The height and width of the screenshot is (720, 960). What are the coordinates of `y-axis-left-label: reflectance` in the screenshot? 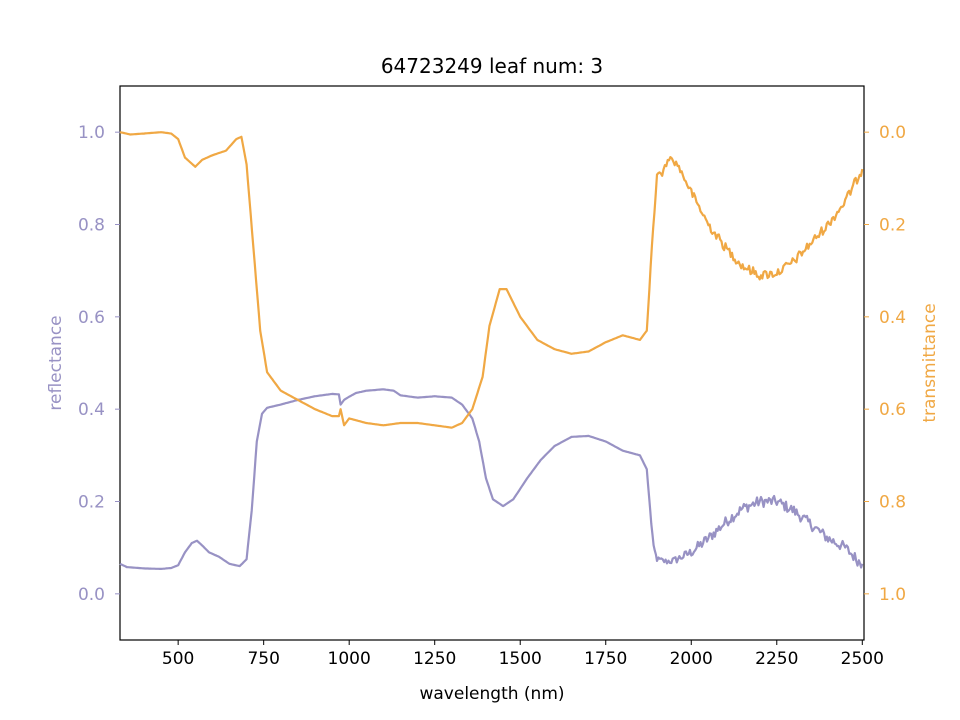 It's located at (56, 362).